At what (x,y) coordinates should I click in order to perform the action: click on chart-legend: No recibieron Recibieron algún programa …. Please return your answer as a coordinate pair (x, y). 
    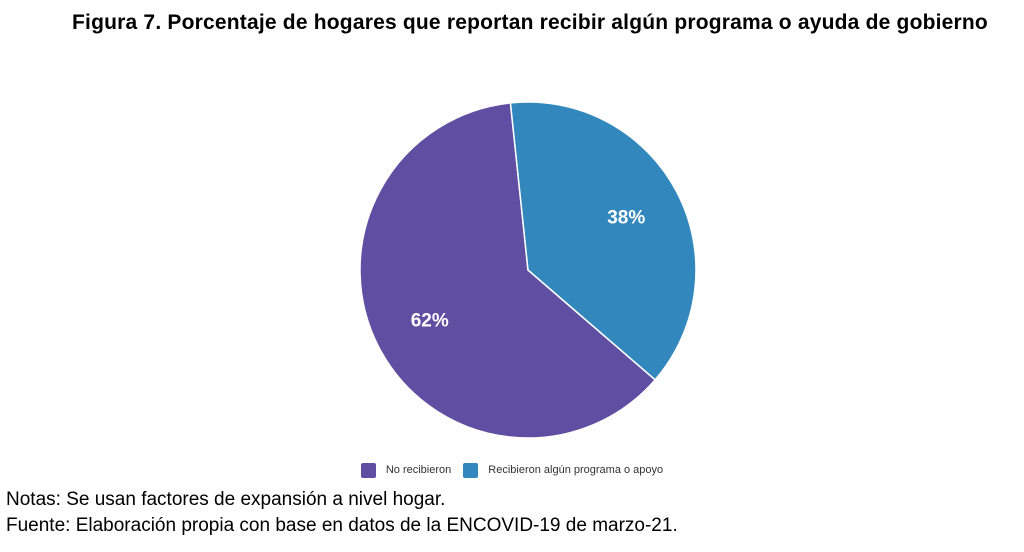
    Looking at the image, I should click on (512, 470).